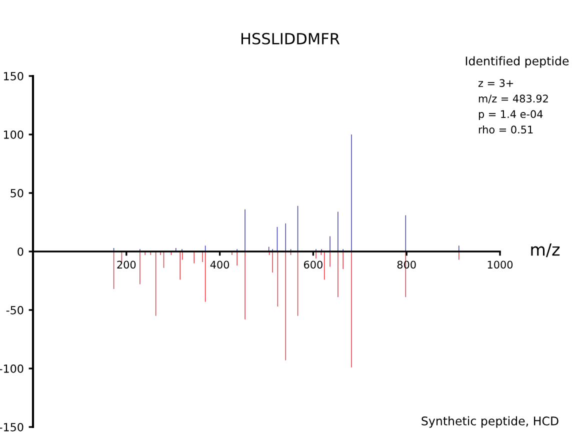  Describe the element at coordinates (17, 193) in the screenshot. I see `y-tick-label: 50` at that location.